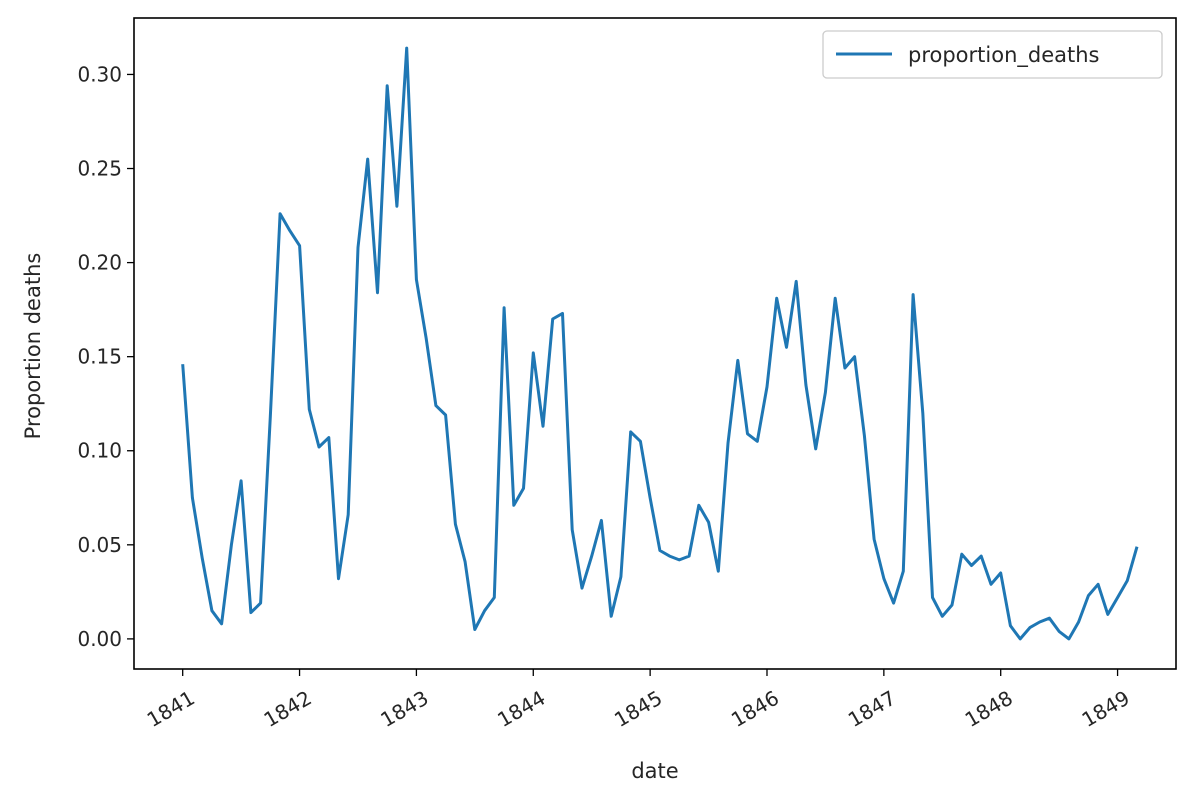 The width and height of the screenshot is (1194, 806). Describe the element at coordinates (755, 709) in the screenshot. I see `x-tick-label: 1846` at that location.